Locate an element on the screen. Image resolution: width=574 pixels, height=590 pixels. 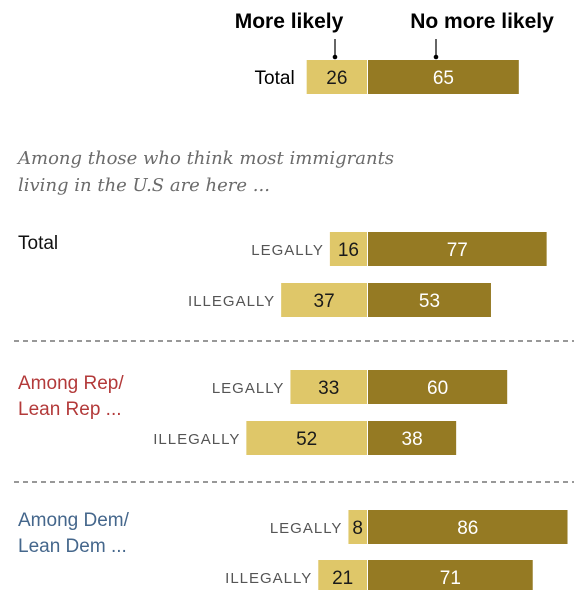
subtitle-line: Among those who think most immigrants is located at coordinates (205, 158).